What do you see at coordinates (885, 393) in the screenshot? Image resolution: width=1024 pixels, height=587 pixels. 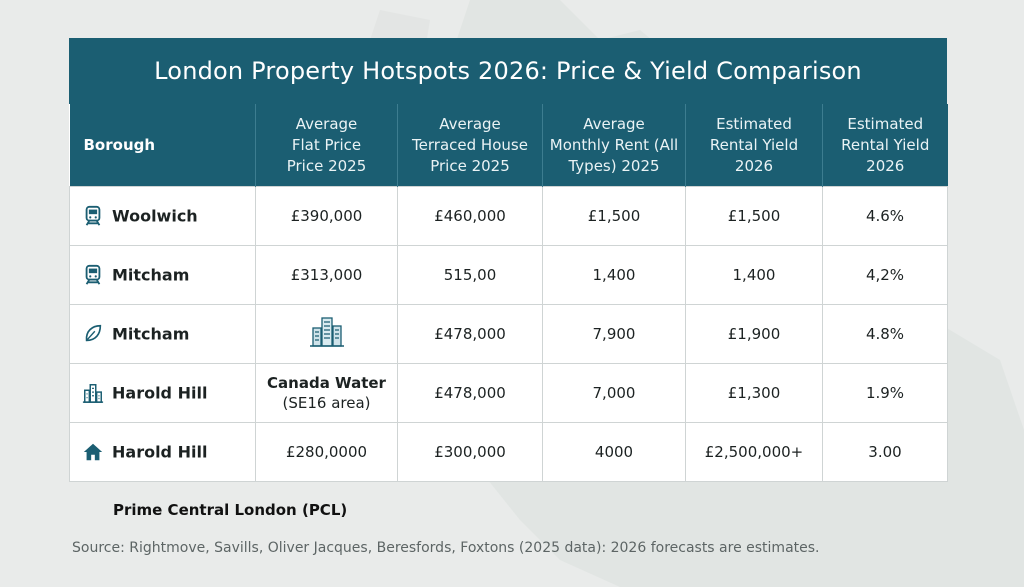 I see `rental-yield-pct-cell: 1.9%` at bounding box center [885, 393].